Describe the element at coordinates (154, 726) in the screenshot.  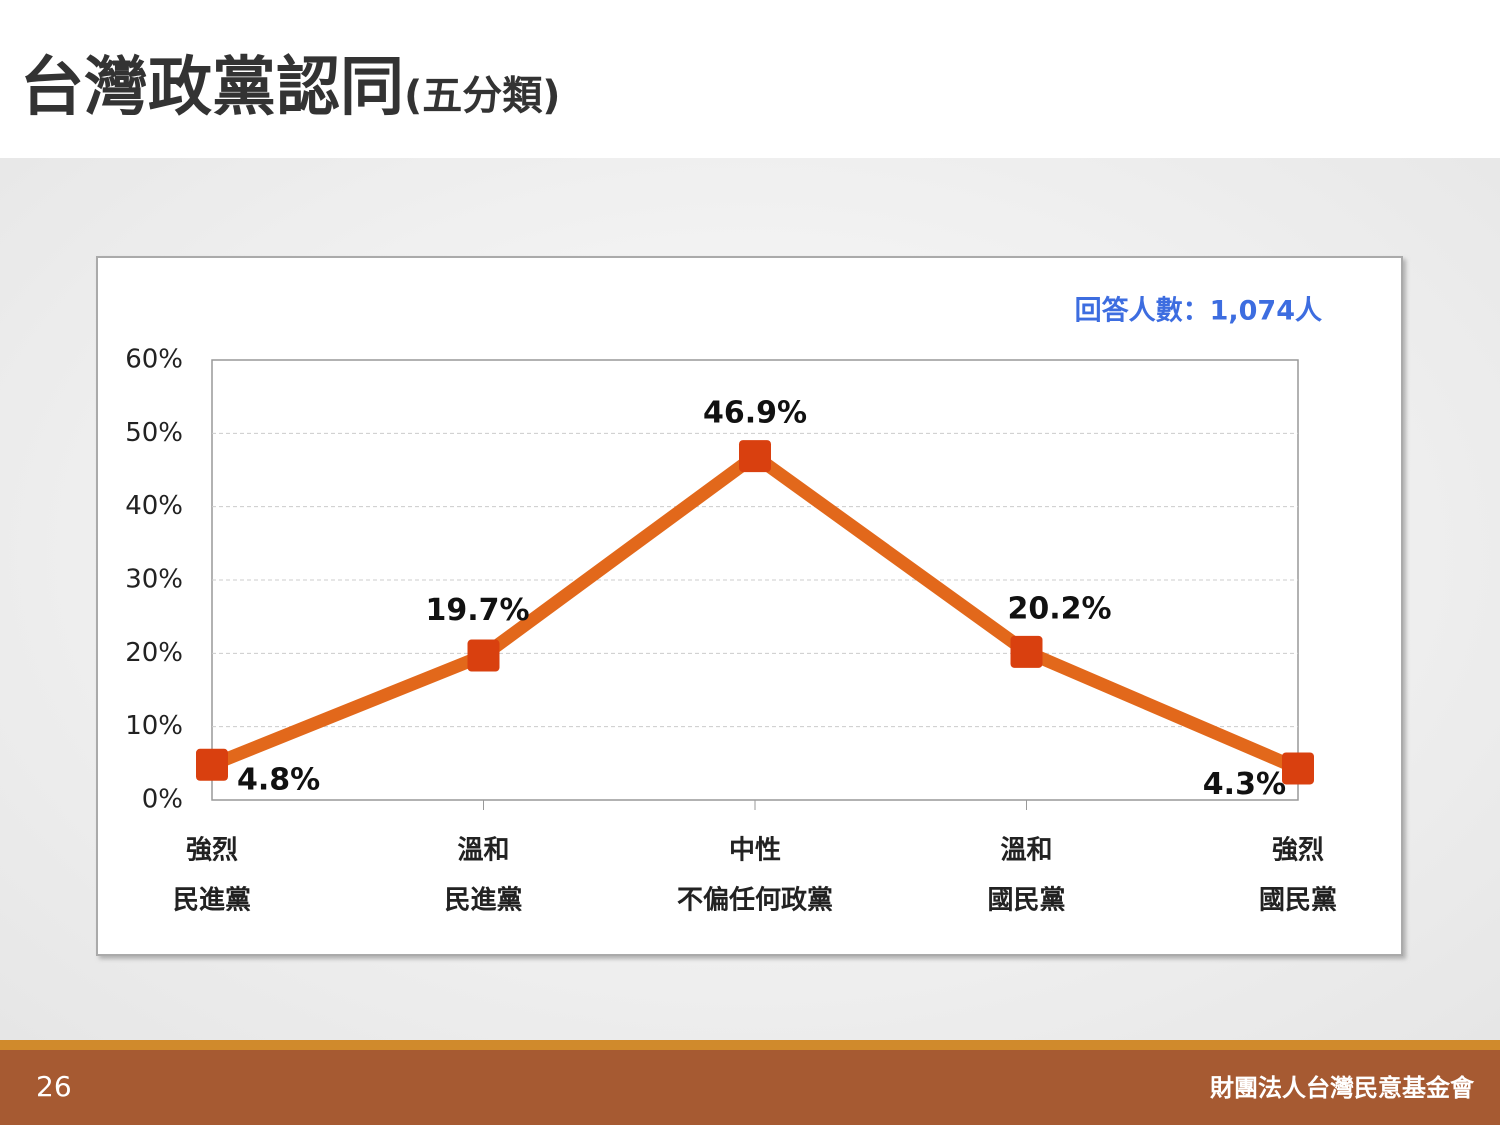
I see `y-tick-label: 10%` at that location.